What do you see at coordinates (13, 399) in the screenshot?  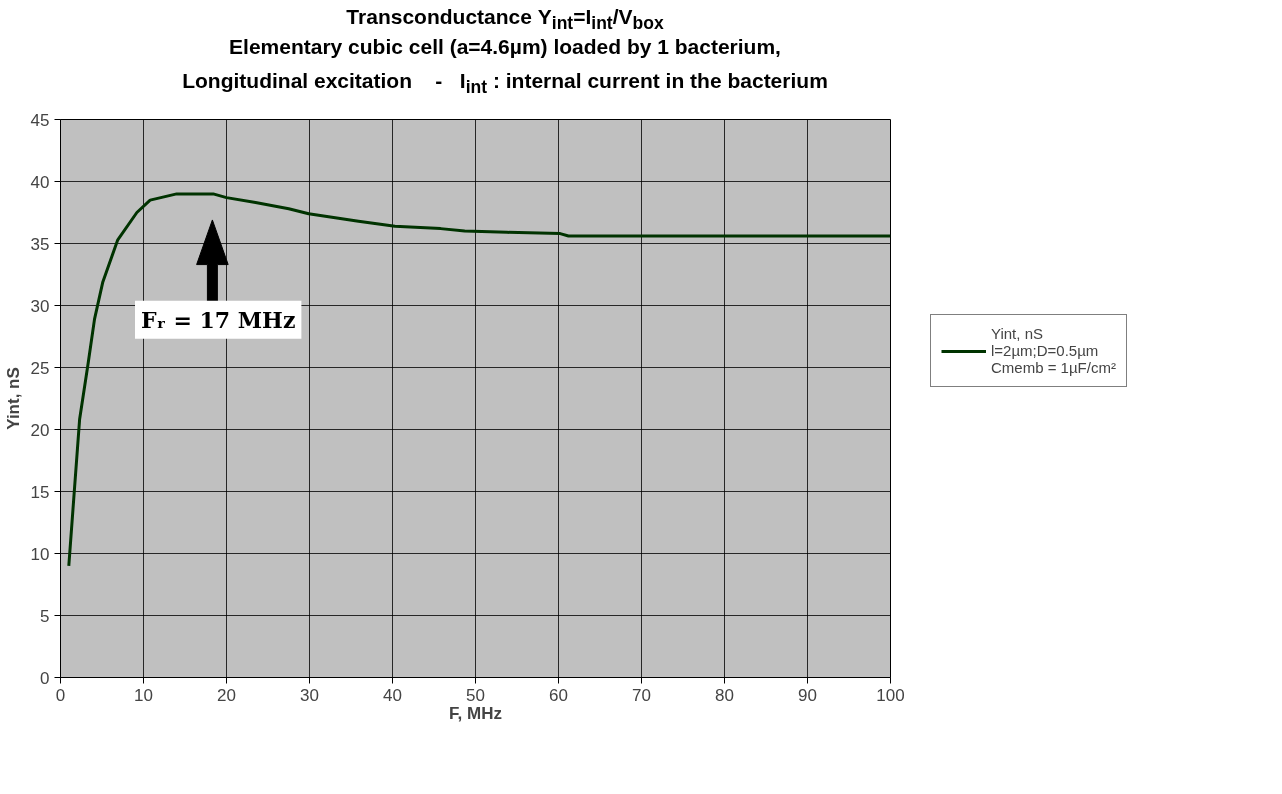 I see `y-axis-title: Yint, nS` at bounding box center [13, 399].